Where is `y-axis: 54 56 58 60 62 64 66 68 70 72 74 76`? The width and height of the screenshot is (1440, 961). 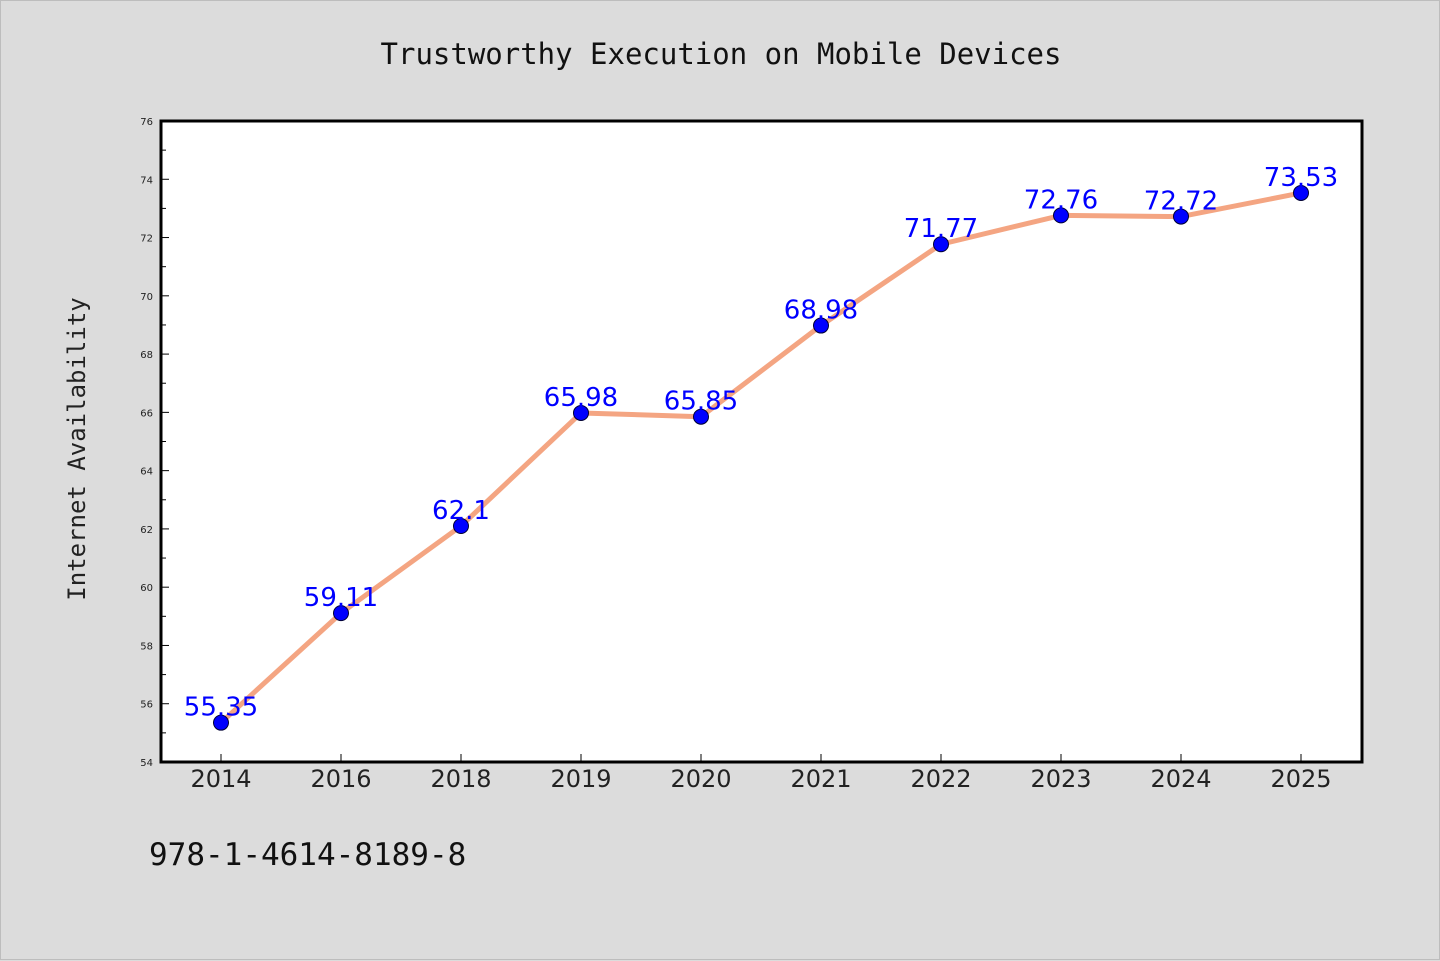
y-axis: 54 56 58 60 62 64 66 68 70 72 74 76 is located at coordinates (154, 443).